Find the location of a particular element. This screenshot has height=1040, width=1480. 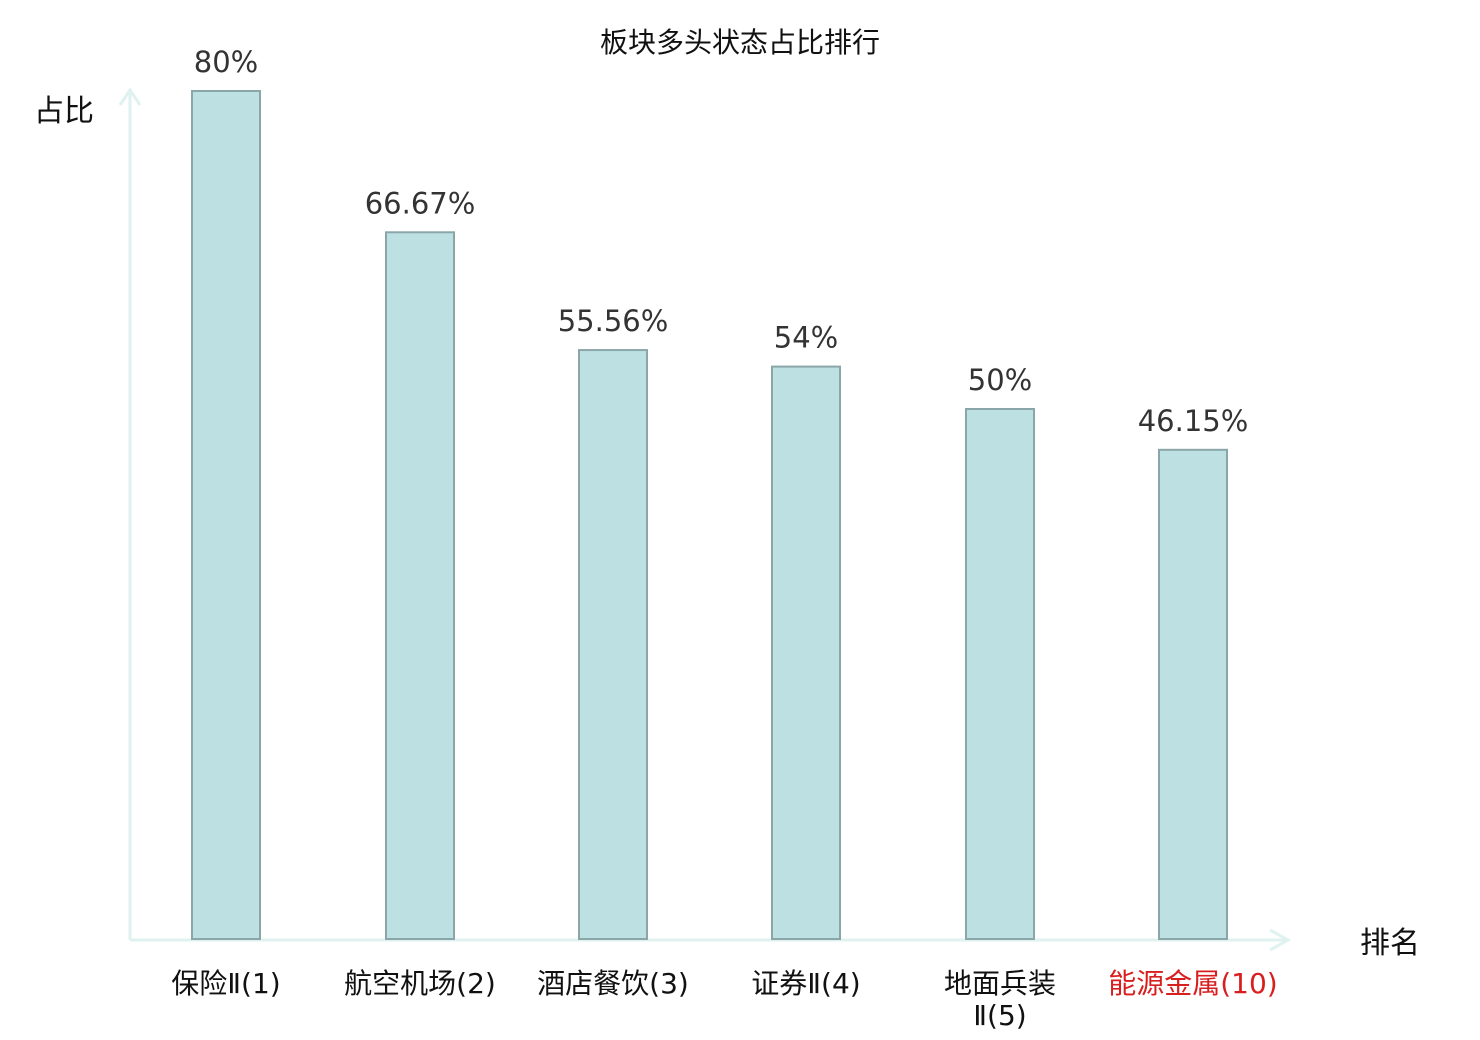

chart-title: 板块多头状态占比排行 is located at coordinates (740, 42).